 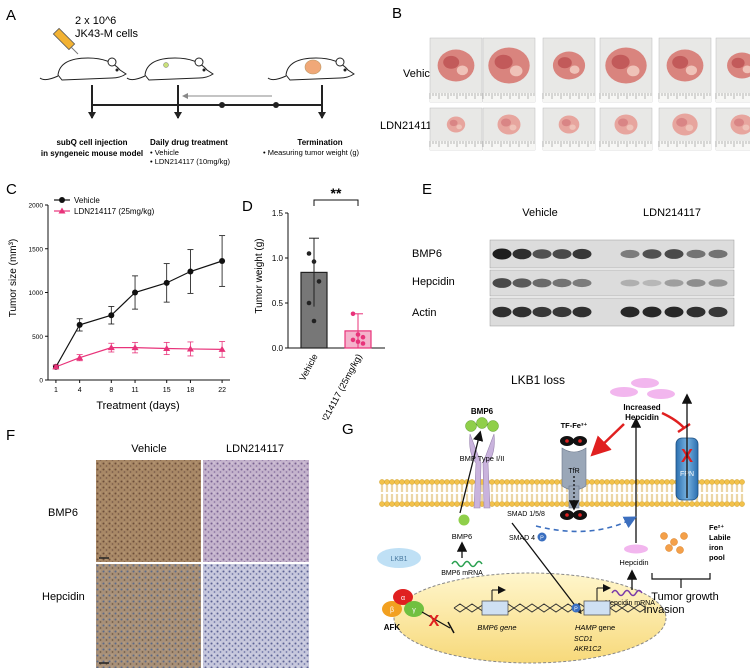 What do you see at coordinates (278, 258) in the screenshot?
I see `y-tick-label: 1.0` at bounding box center [278, 258].